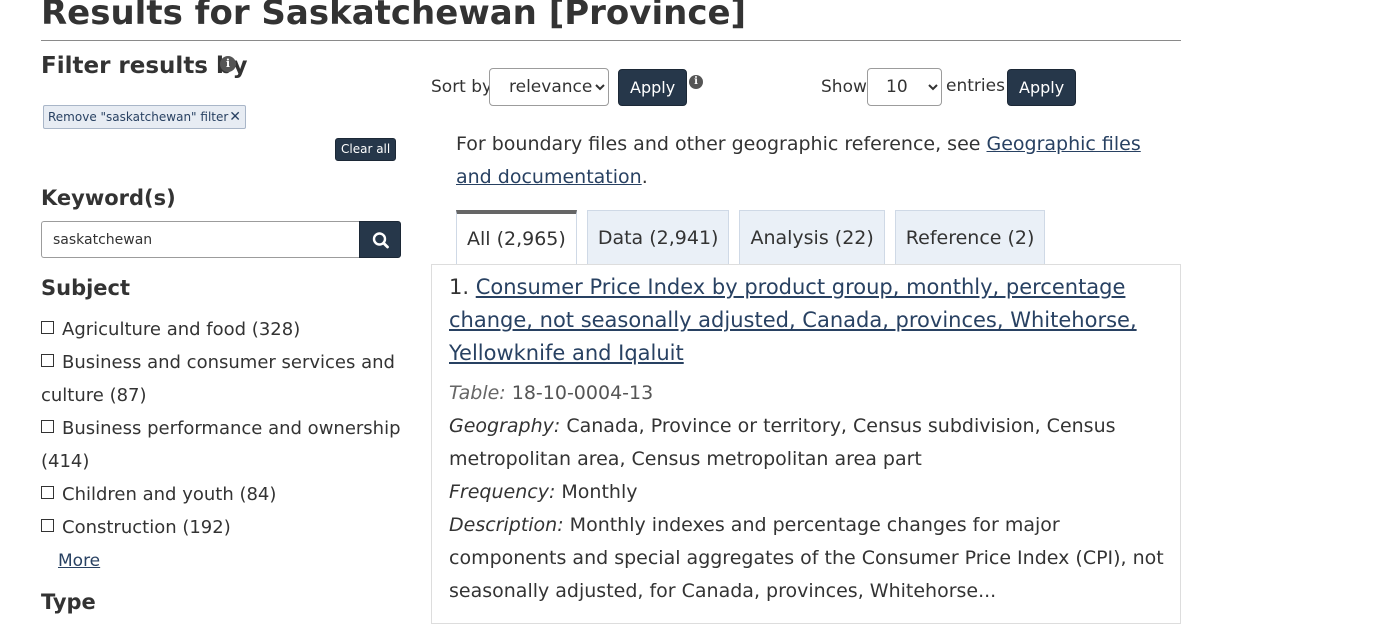 This screenshot has width=1393, height=624. What do you see at coordinates (144, 66) in the screenshot?
I see `filter-heading: Filter results by` at bounding box center [144, 66].